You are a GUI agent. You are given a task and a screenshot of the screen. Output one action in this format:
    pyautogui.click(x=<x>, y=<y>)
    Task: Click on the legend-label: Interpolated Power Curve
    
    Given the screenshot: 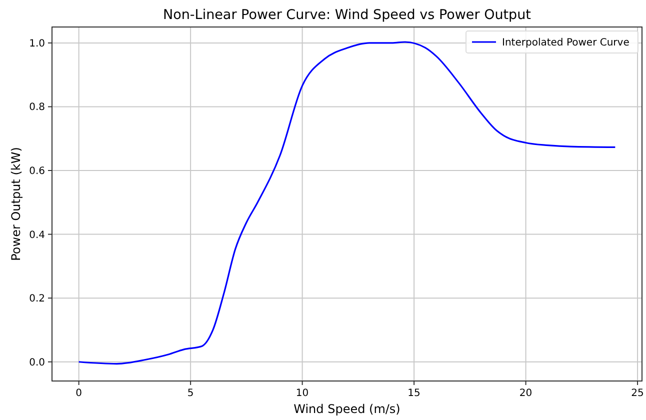 What is the action you would take?
    pyautogui.click(x=566, y=43)
    